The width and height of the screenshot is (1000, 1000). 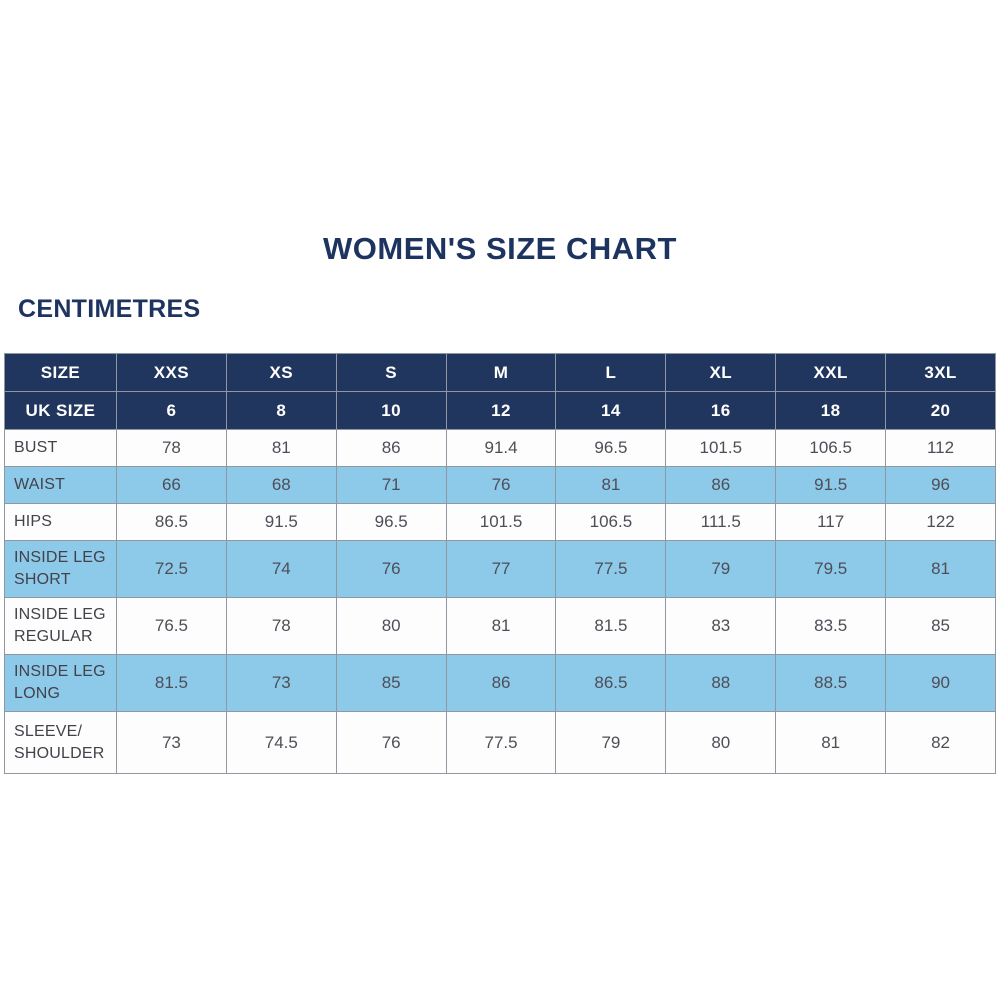 What do you see at coordinates (60, 485) in the screenshot?
I see `measurement-row-label: WAIST` at bounding box center [60, 485].